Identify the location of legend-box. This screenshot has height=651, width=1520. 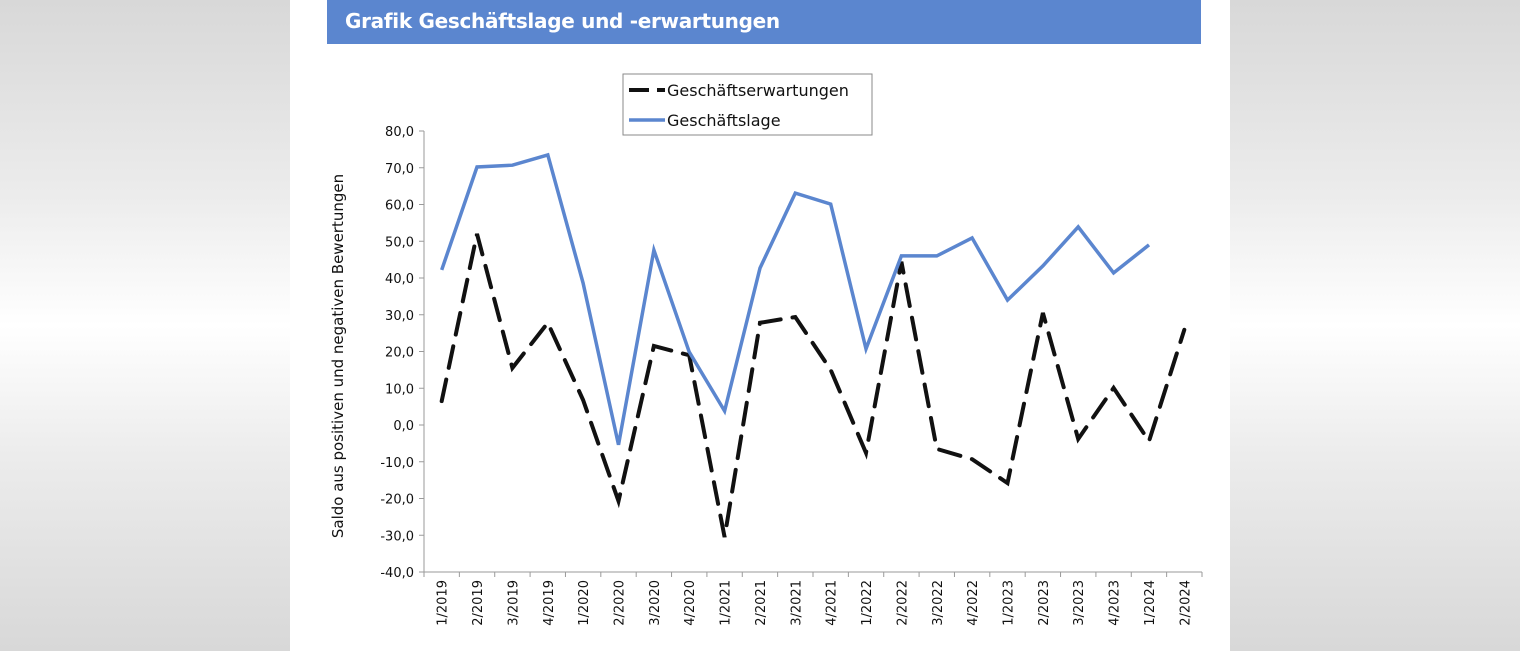
(747, 104).